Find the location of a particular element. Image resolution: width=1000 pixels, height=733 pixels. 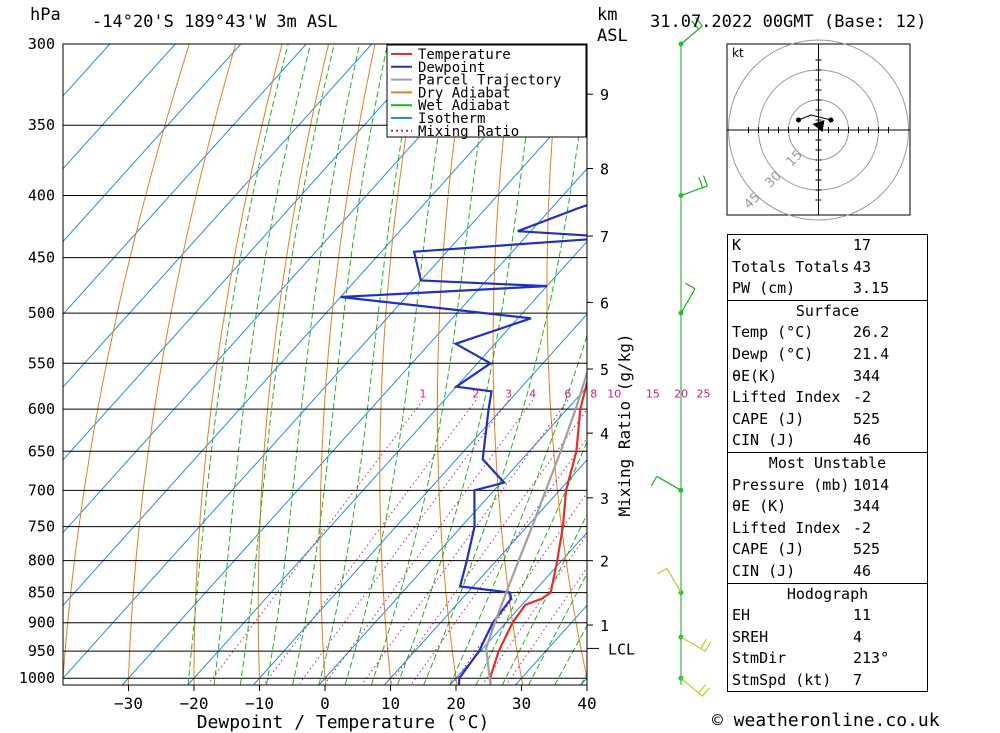

pressure-tick-label: 400 is located at coordinates (41, 196).